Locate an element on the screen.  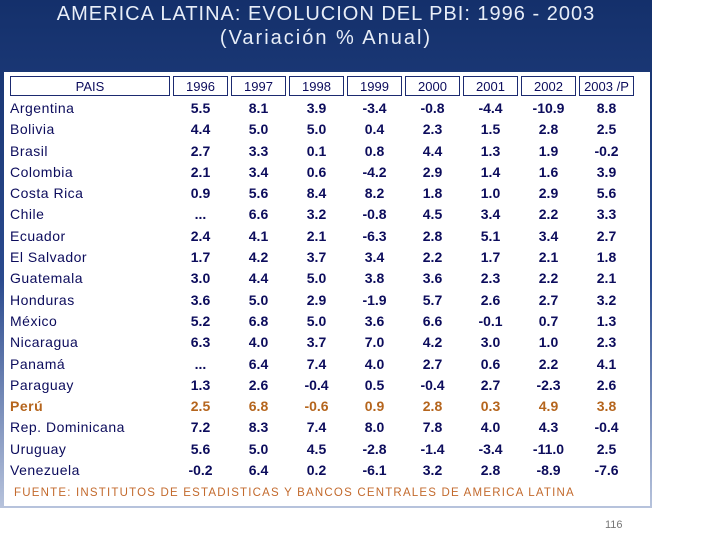
country-cell: Colombia is located at coordinates (42, 171).